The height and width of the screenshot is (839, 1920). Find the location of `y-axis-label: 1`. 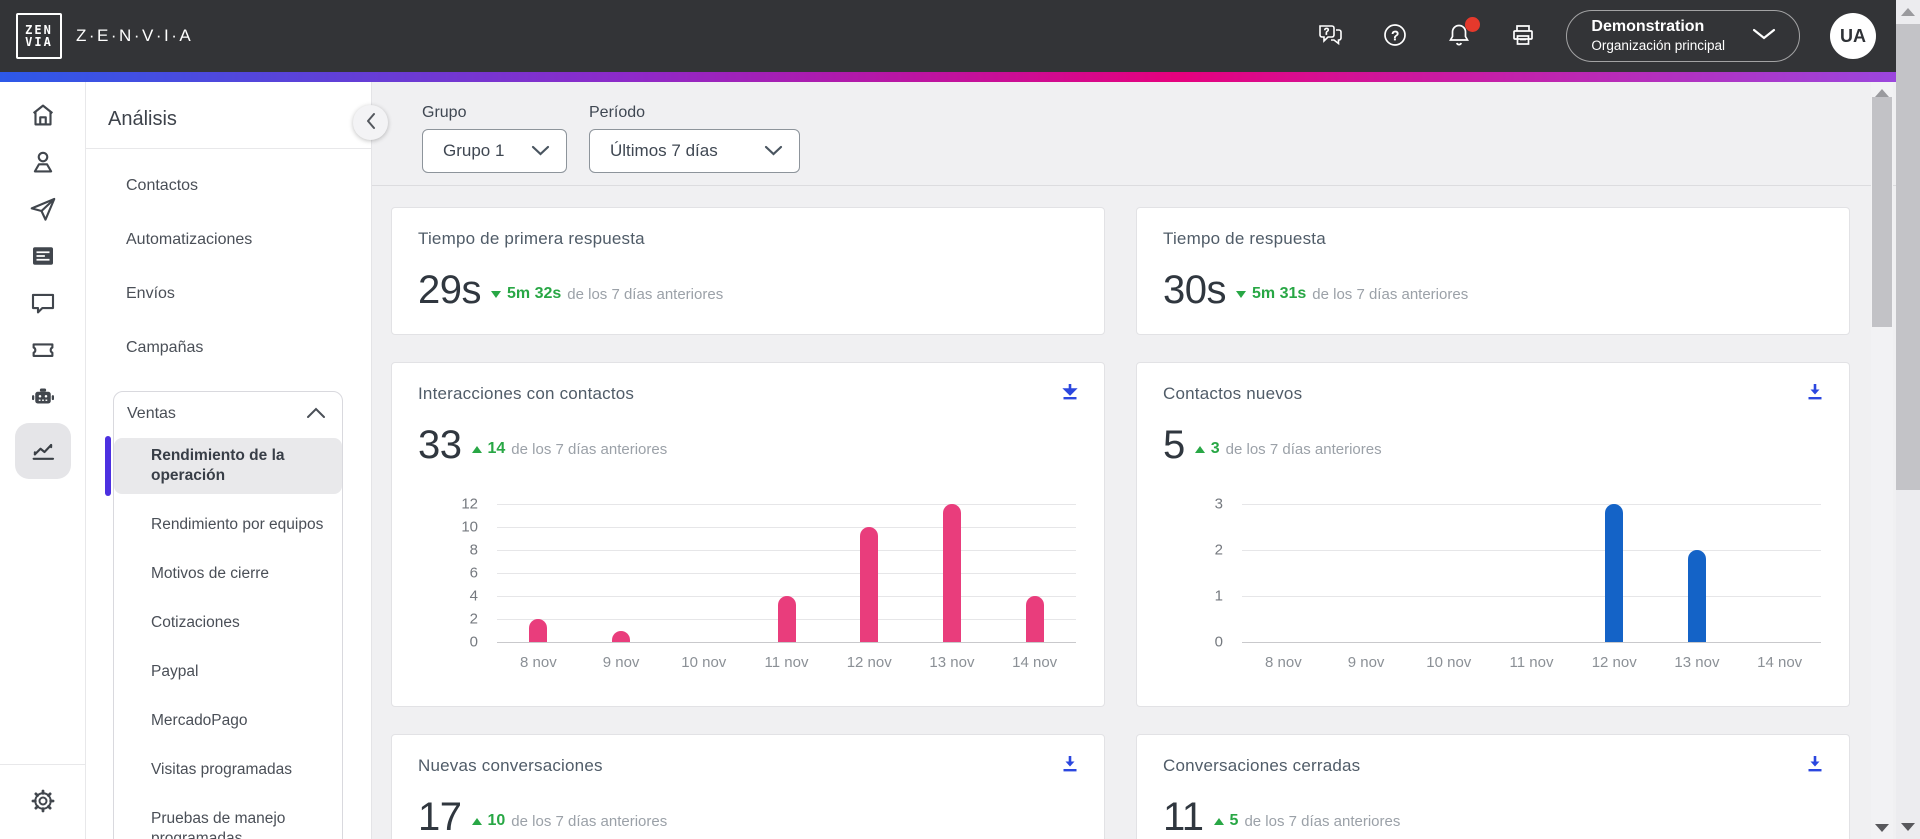

y-axis-label: 1 is located at coordinates (1218, 596).